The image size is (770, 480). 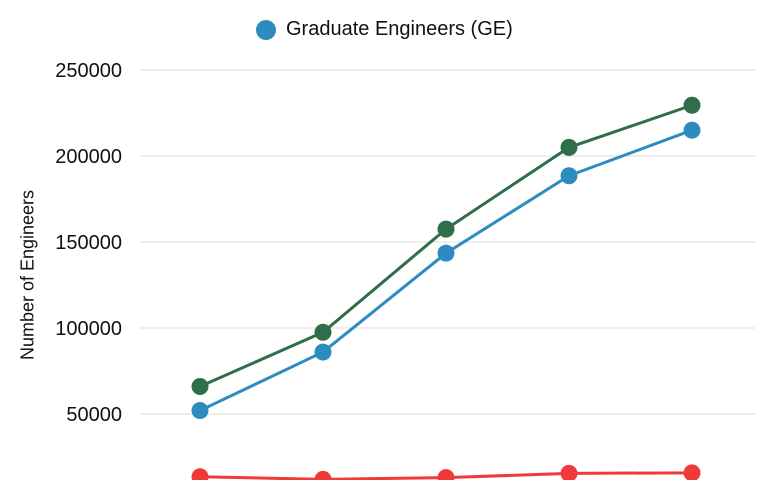 What do you see at coordinates (88, 329) in the screenshot?
I see `y-tick-label: 100000` at bounding box center [88, 329].